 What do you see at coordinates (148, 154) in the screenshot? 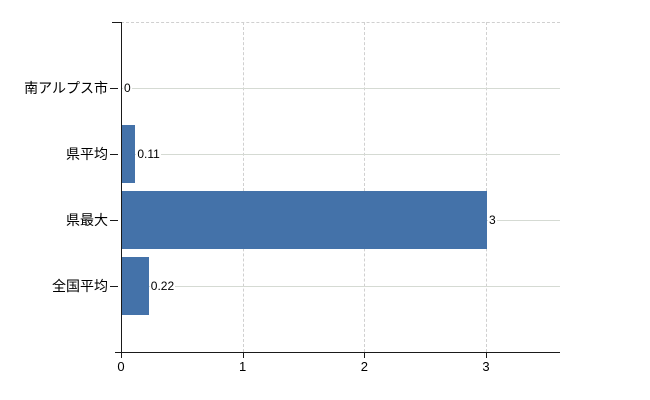
I see `bar-value-label: 0.11` at bounding box center [148, 154].